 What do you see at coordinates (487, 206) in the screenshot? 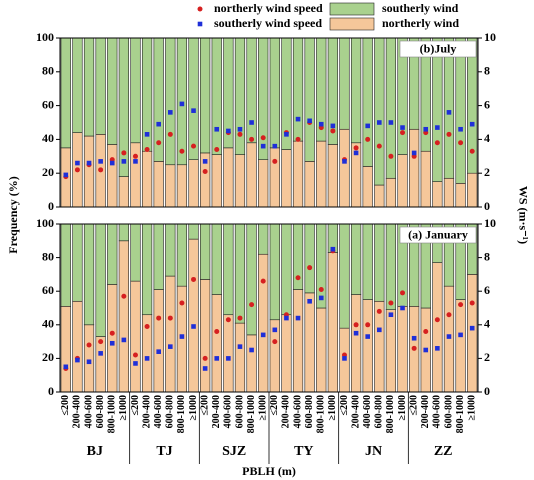
I see `y2-tick-label: 0` at bounding box center [487, 206].